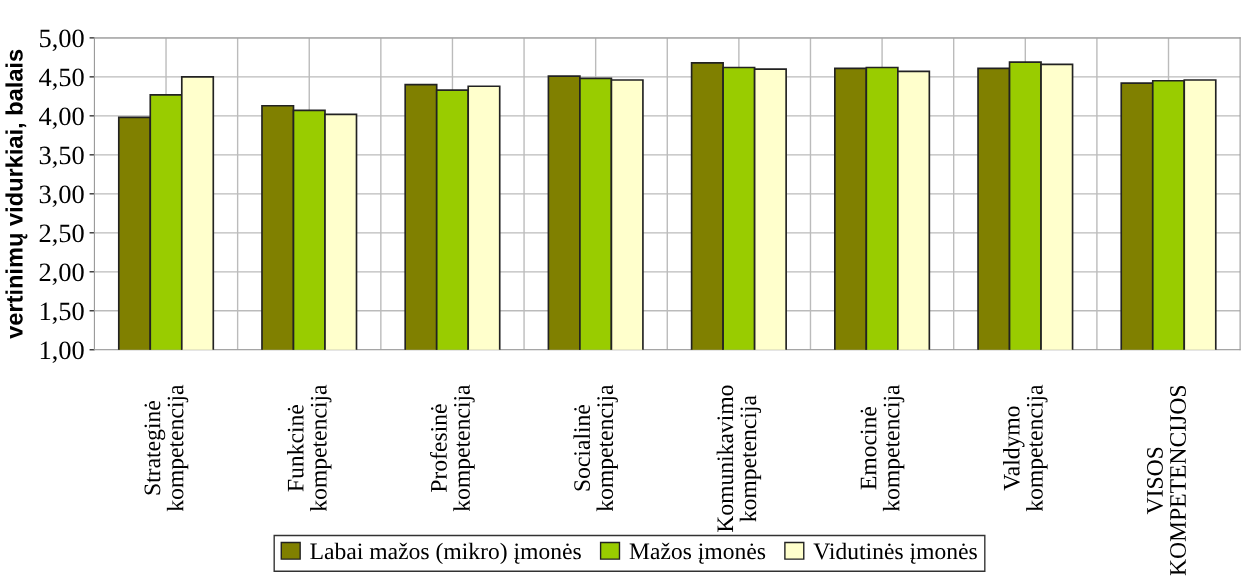  I want to click on x-tick-label: Funkcinė kompetencija, so click(309, 448).